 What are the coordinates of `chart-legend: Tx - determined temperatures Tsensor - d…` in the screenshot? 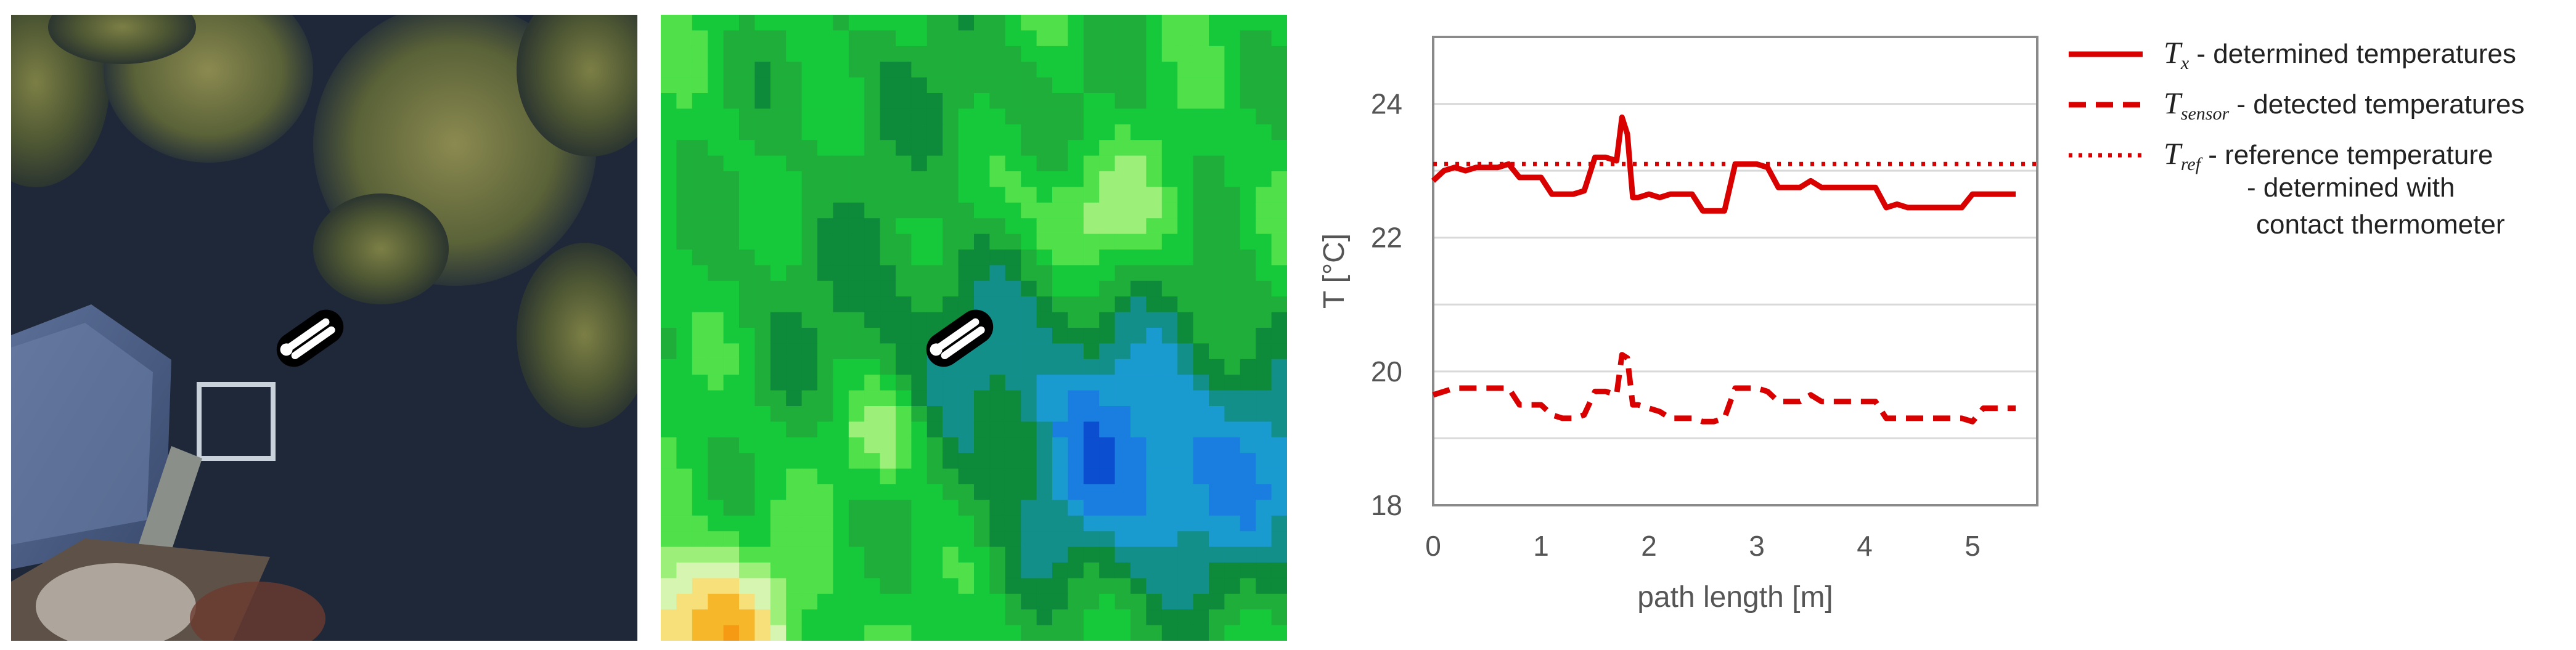 It's located at (2314, 142).